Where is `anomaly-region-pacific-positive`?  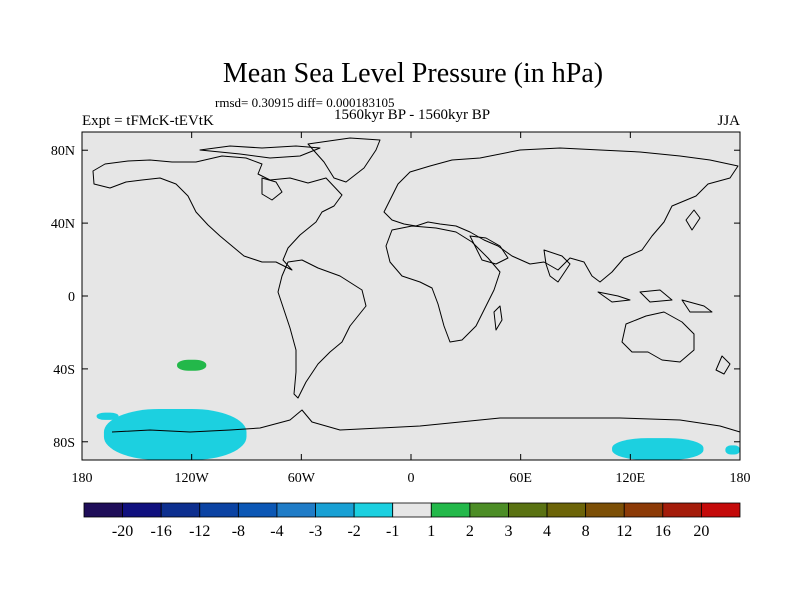 anomaly-region-pacific-positive is located at coordinates (192, 365).